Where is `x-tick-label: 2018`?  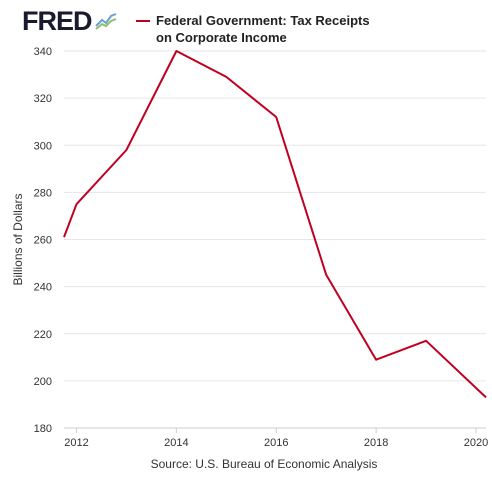
x-tick-label: 2018 is located at coordinates (376, 443).